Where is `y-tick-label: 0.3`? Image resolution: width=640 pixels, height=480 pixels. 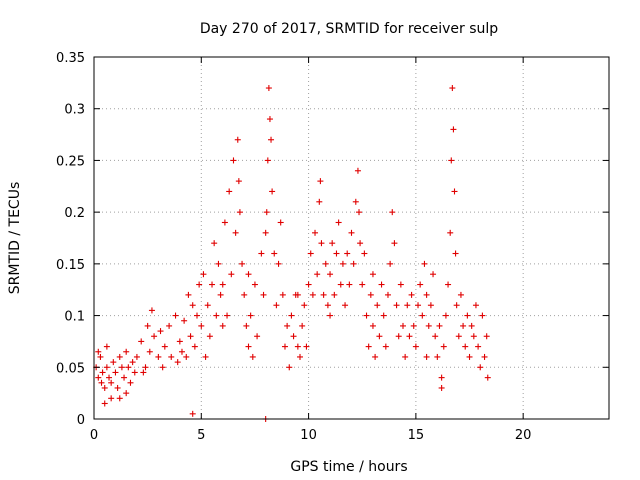
y-tick-label: 0.3 is located at coordinates (74, 110).